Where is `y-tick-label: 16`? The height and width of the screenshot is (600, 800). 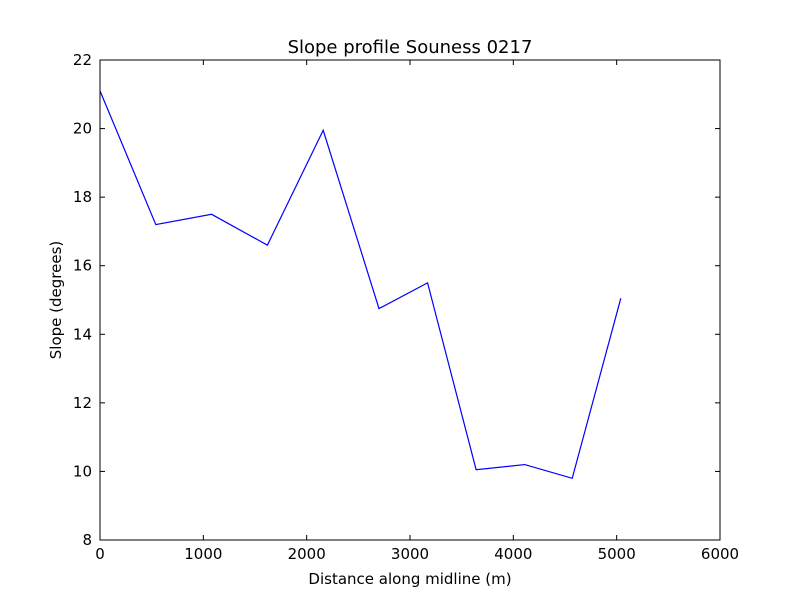
y-tick-label: 16 is located at coordinates (82, 266).